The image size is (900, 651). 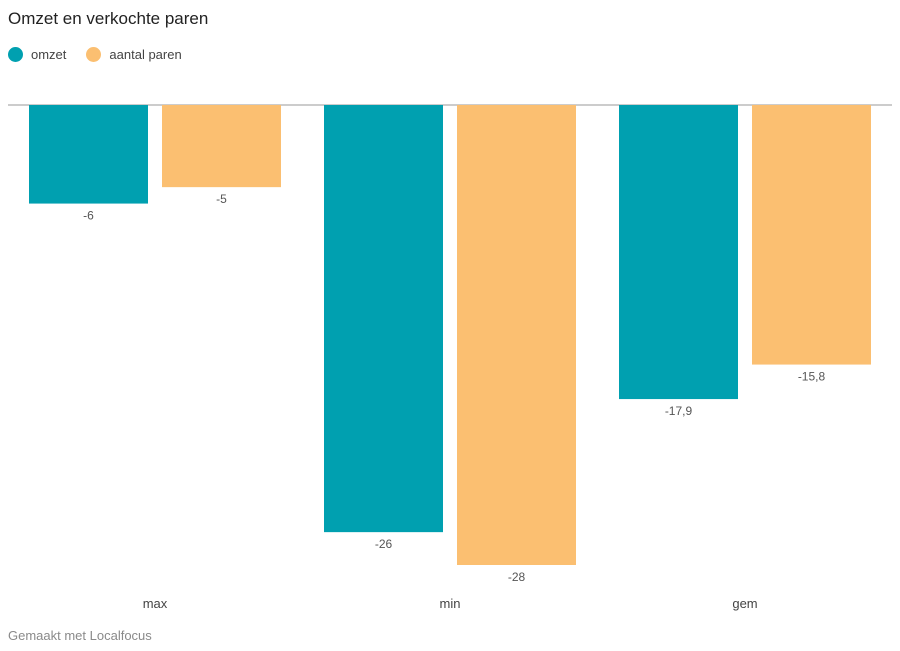 What do you see at coordinates (49, 54) in the screenshot?
I see `legend-label-omzet: omzet` at bounding box center [49, 54].